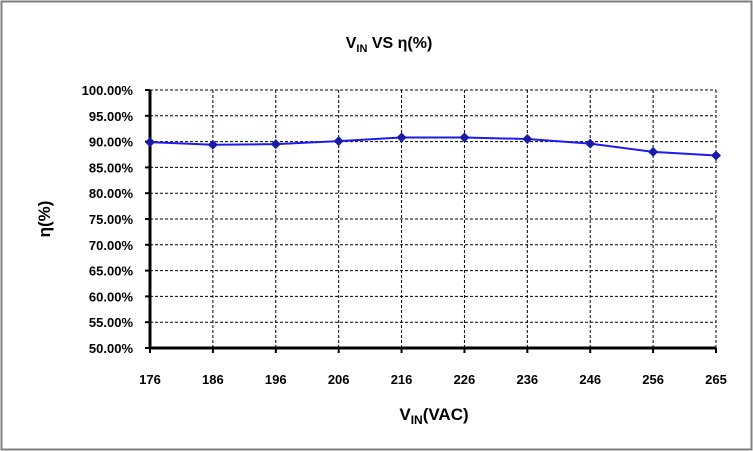  I want to click on series-line, so click(433, 146).